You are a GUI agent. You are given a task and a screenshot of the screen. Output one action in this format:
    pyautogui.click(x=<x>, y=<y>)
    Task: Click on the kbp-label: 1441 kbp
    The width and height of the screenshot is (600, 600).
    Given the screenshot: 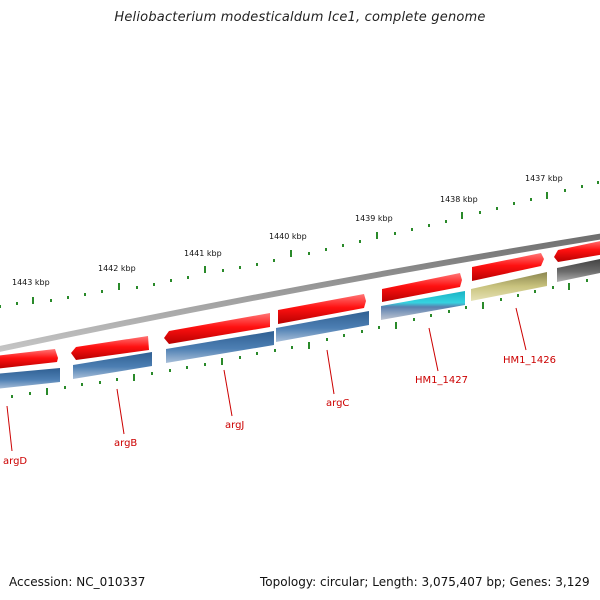 What is the action you would take?
    pyautogui.click(x=203, y=253)
    